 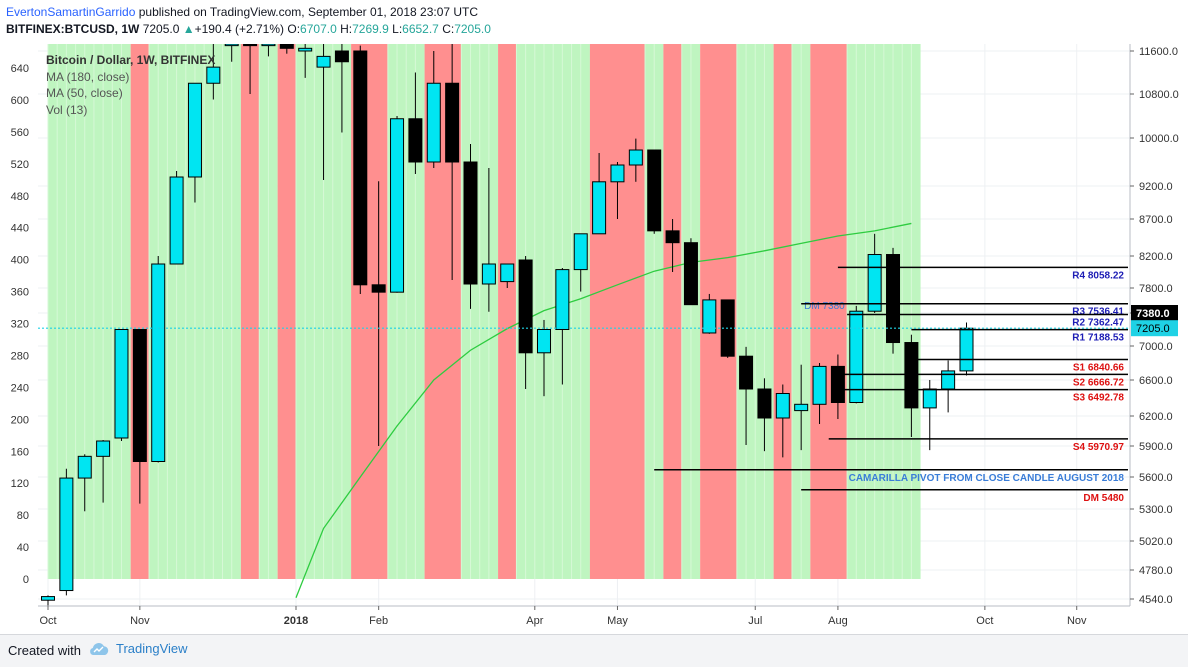 What do you see at coordinates (1099, 382) in the screenshot?
I see `pivot-label: S2 6666.72` at bounding box center [1099, 382].